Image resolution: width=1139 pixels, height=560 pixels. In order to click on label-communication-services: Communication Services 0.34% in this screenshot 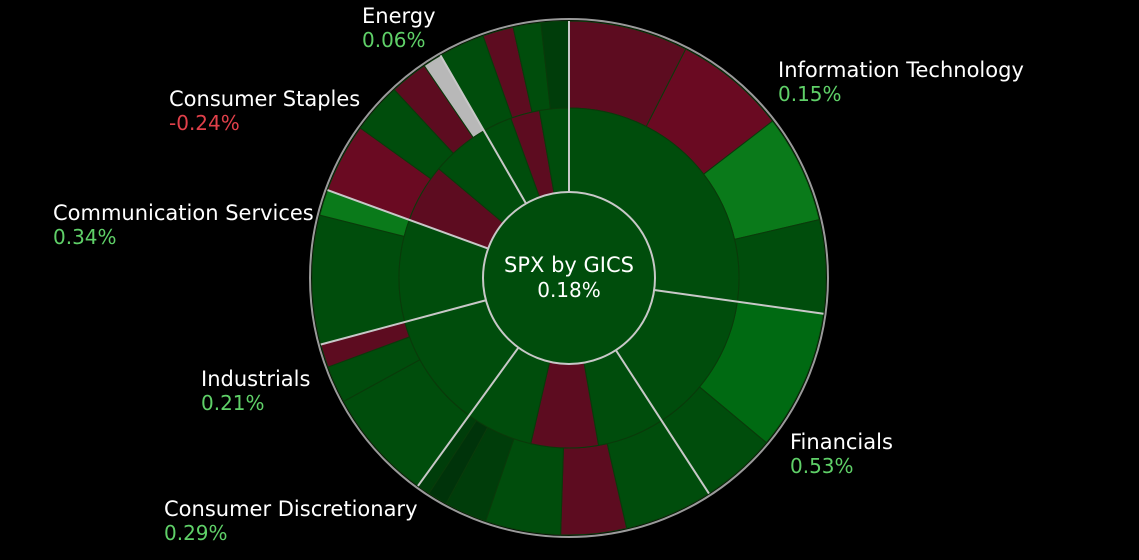, I will do `click(183, 225)`.